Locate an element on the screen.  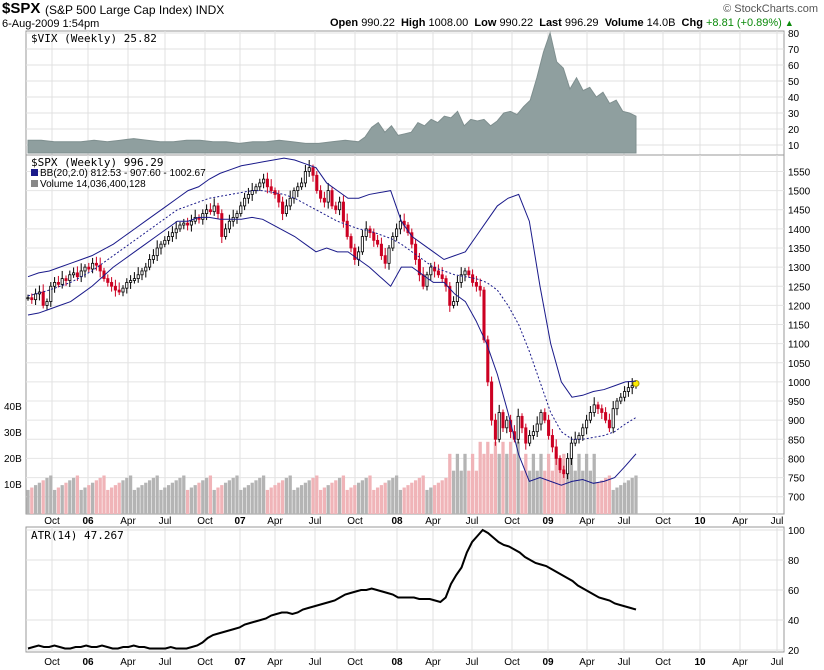
ticker-symbol: $SPX is located at coordinates (21, 8).